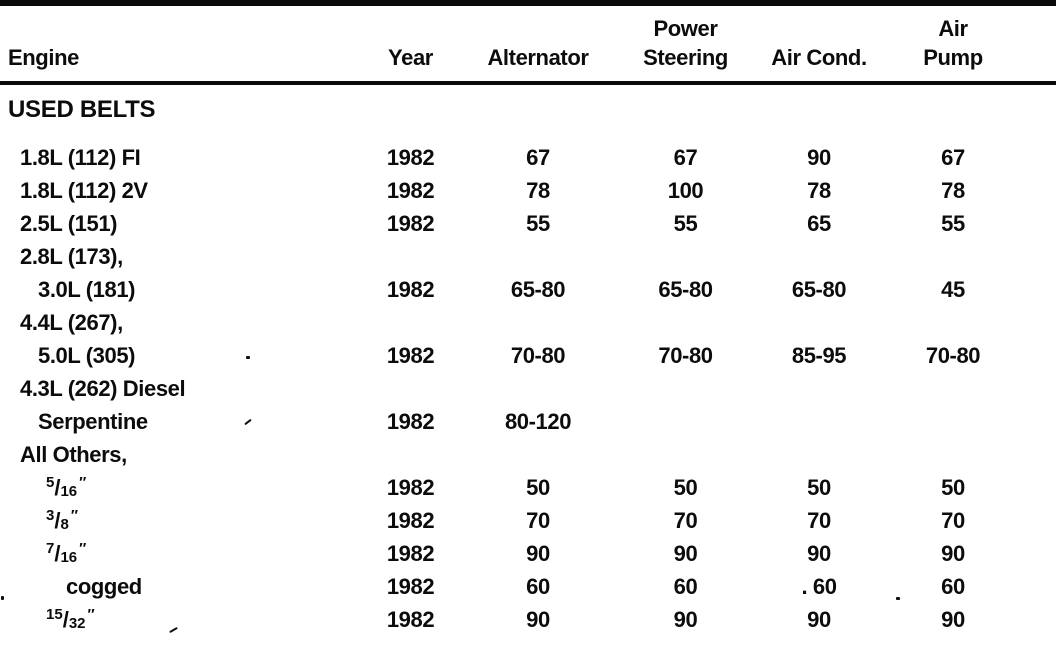 The image size is (1056, 650). I want to click on engine-cell: 2.5L (151), so click(69, 223).